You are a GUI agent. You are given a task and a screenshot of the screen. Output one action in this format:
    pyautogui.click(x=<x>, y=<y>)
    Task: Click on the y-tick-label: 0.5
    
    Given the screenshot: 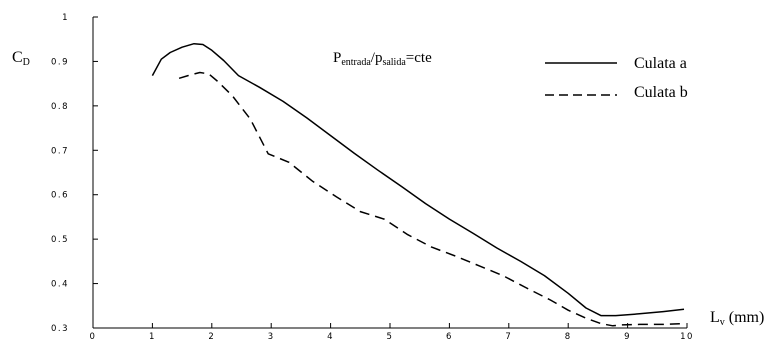 What is the action you would take?
    pyautogui.click(x=60, y=240)
    